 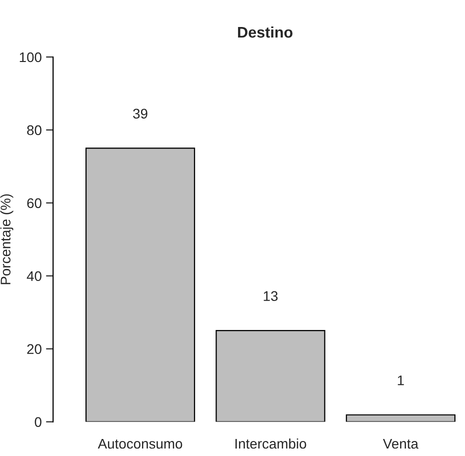 What do you see at coordinates (400, 443) in the screenshot?
I see `x-tick-label: Venta` at bounding box center [400, 443].